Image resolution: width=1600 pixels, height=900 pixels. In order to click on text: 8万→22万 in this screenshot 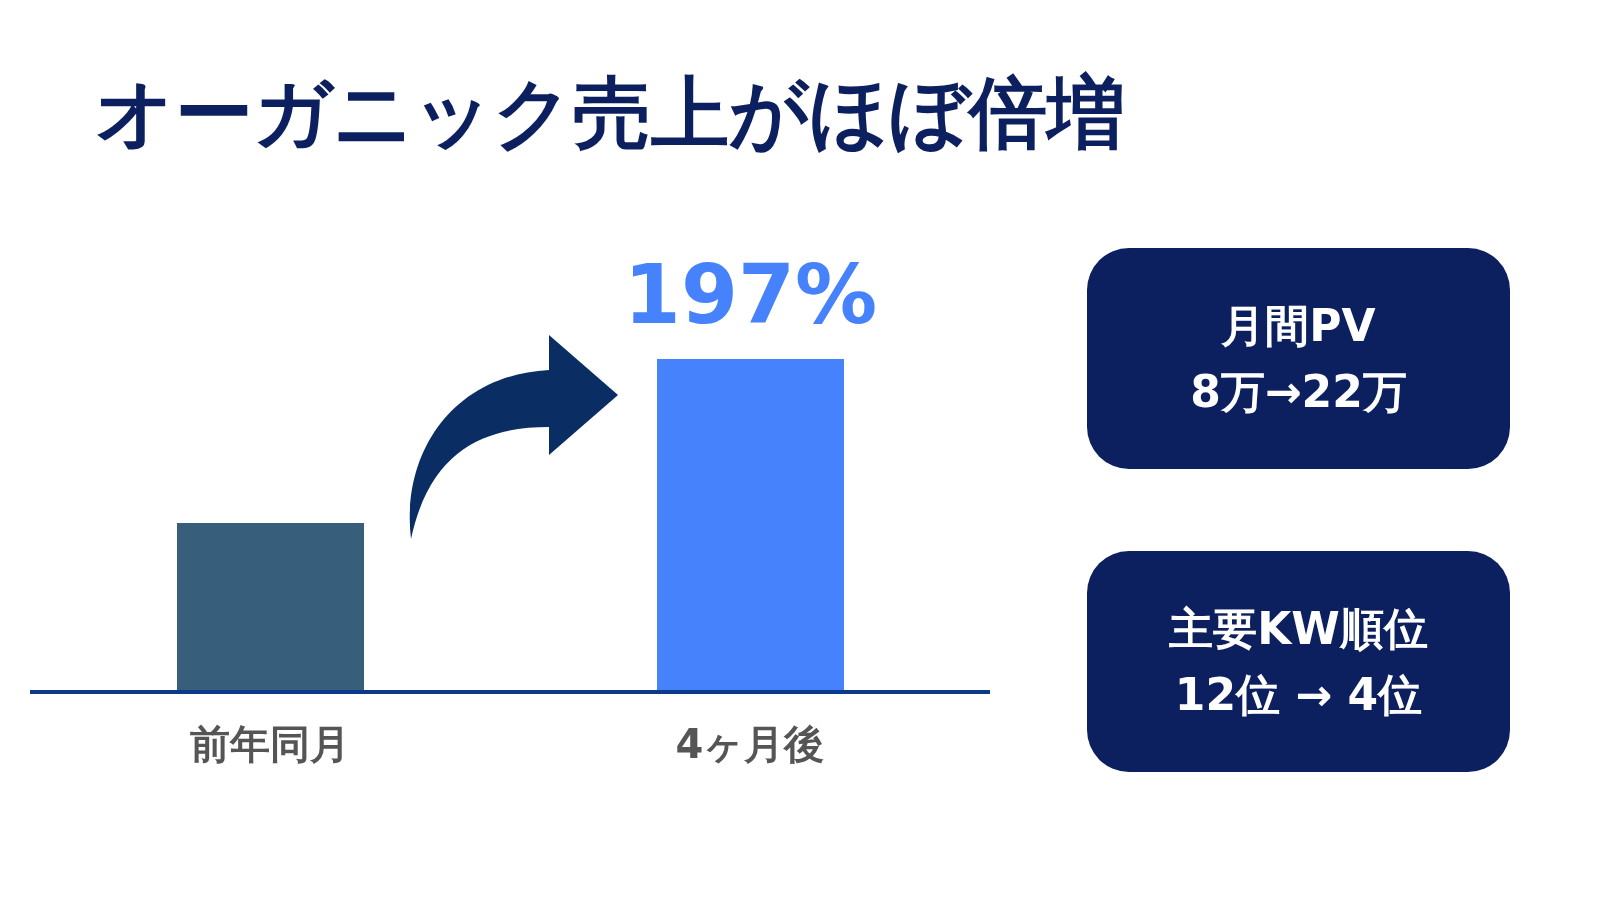, I will do `click(1298, 391)`.